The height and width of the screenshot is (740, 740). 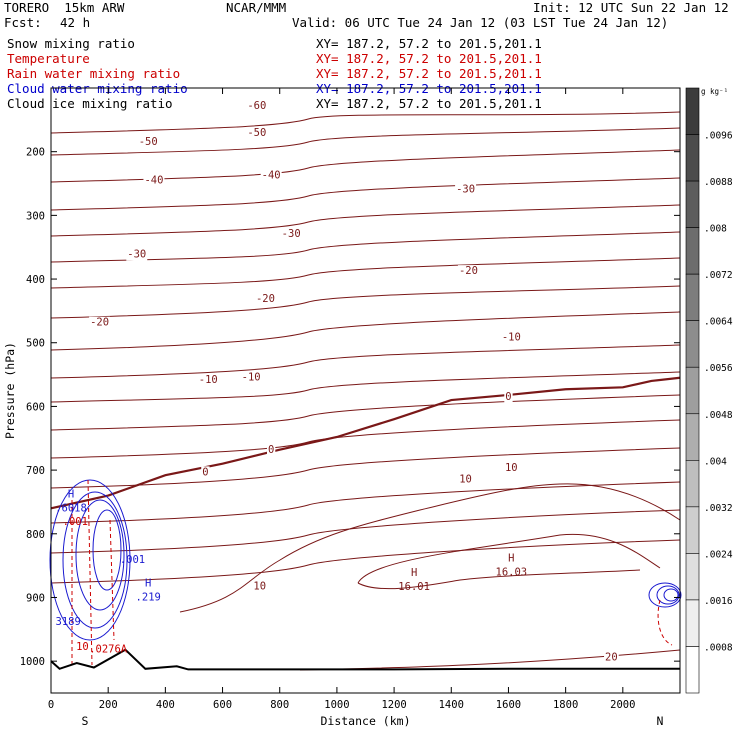 What do you see at coordinates (35, 407) in the screenshot?
I see `y-tick-label: 600` at bounding box center [35, 407].